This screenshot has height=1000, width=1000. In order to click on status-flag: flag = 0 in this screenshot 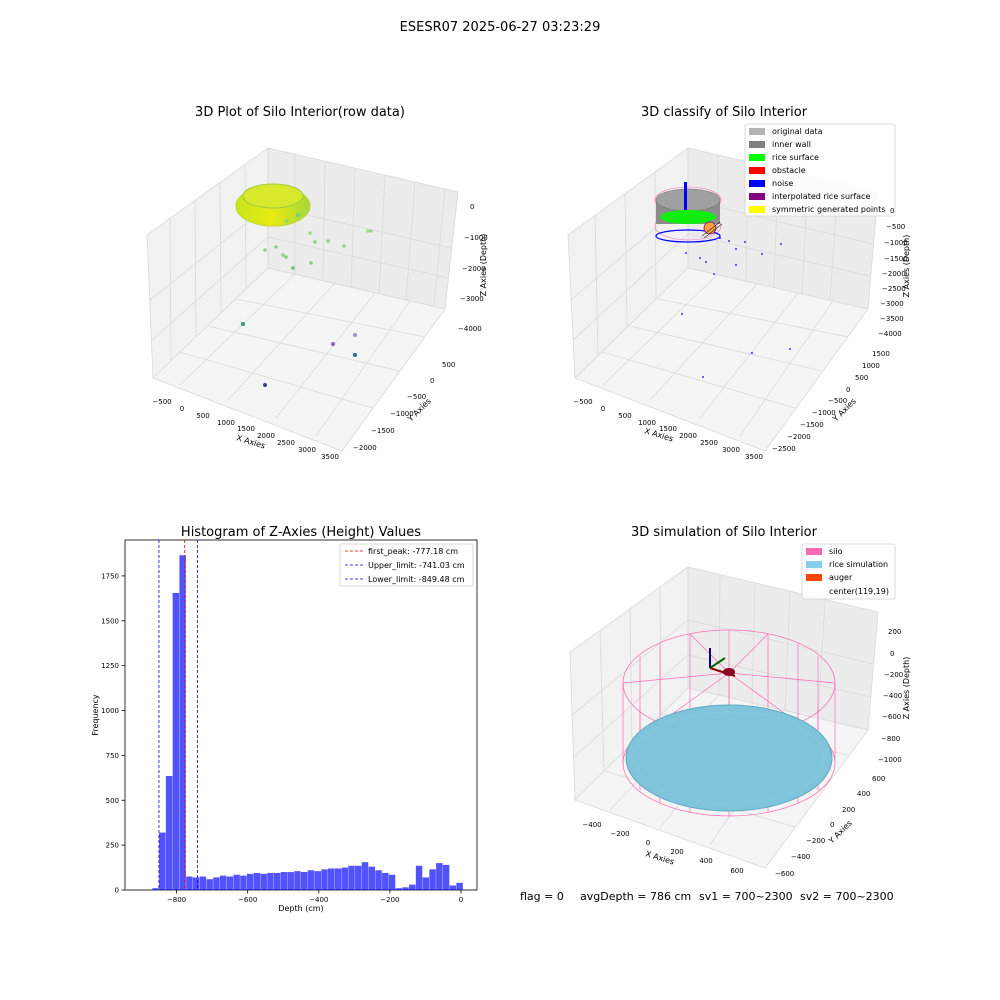, I will do `click(542, 896)`.